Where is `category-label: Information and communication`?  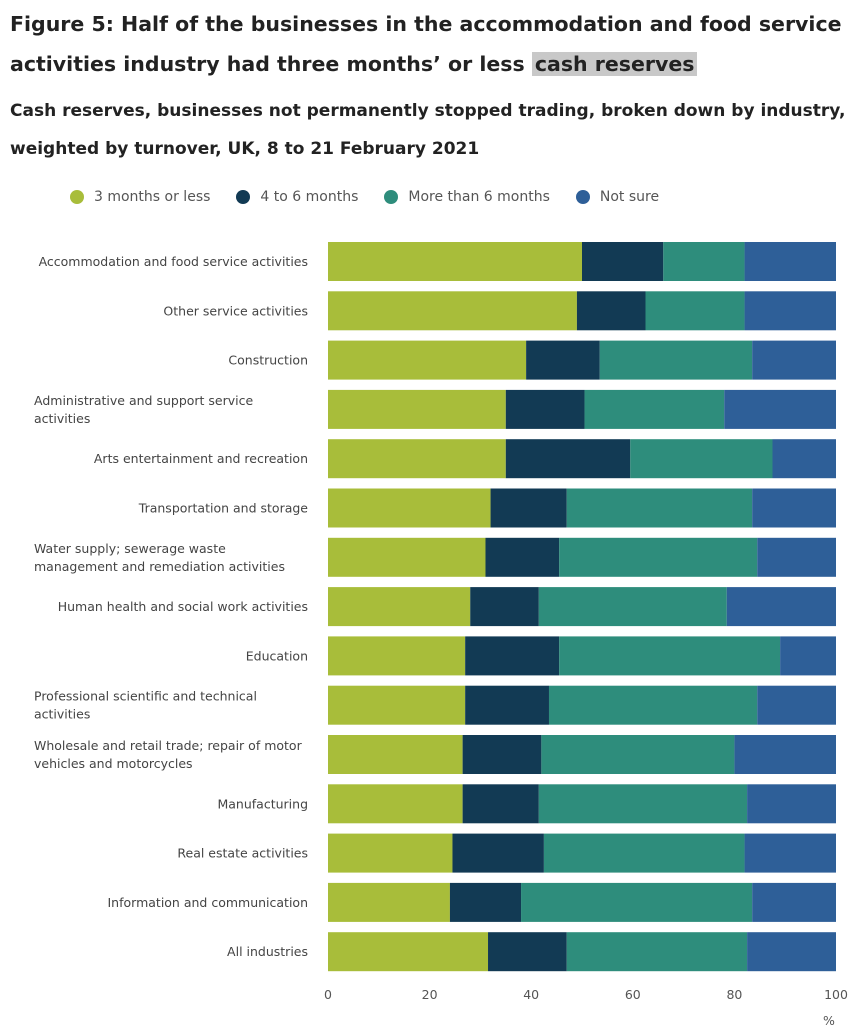 category-label: Information and communication is located at coordinates (208, 902).